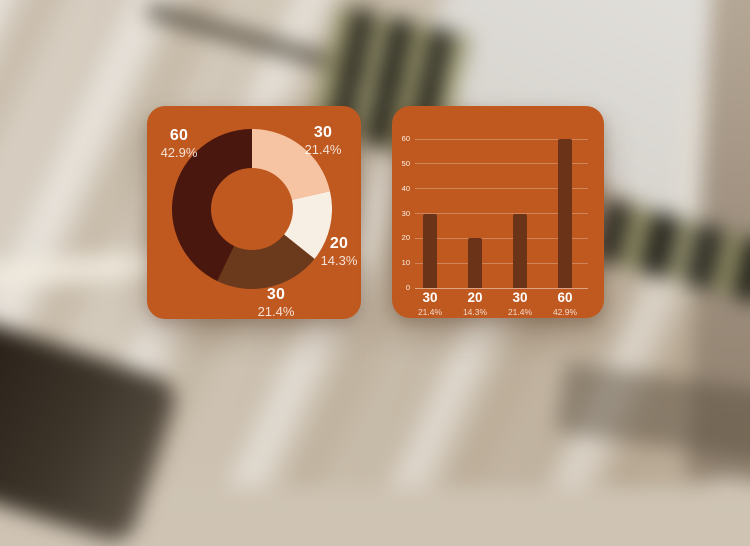  I want to click on bar-x-label: 20 14.3%, so click(475, 303).